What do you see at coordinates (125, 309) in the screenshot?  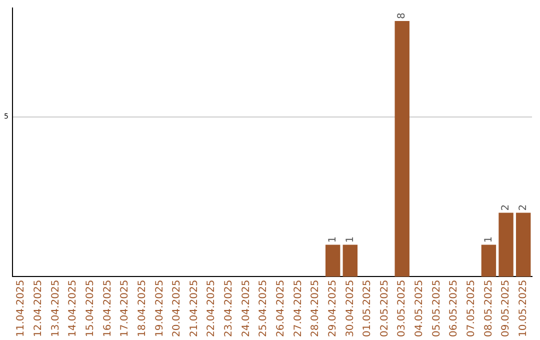 I see `x-tick-label: 17.04.2025` at bounding box center [125, 309].